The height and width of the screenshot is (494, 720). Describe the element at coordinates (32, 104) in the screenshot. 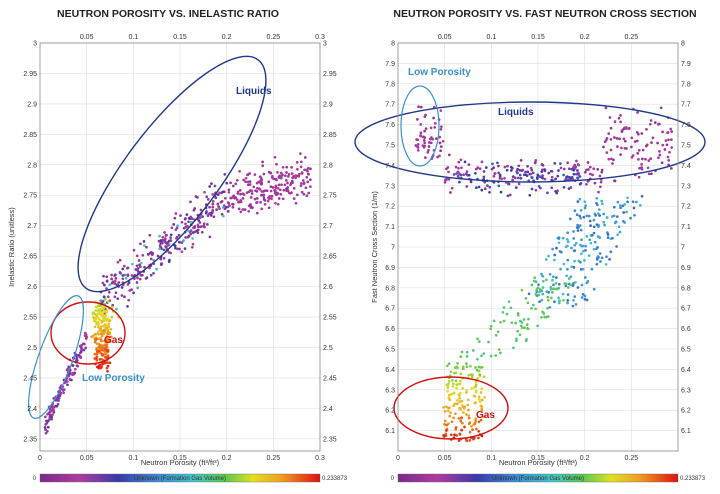

I see `y-tick-label: 2.9` at that location.